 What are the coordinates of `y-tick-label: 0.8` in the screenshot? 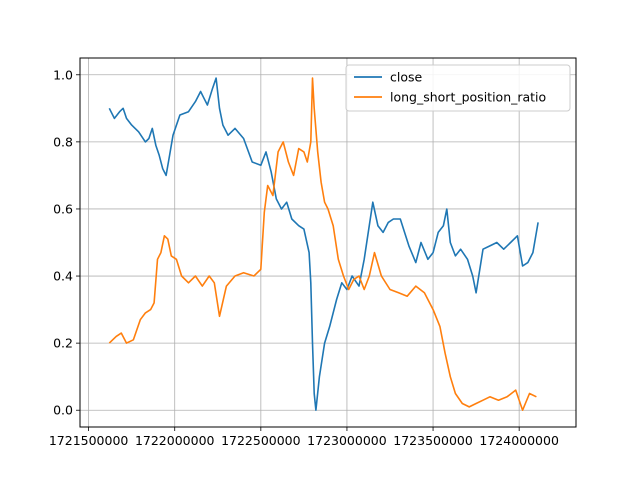 It's located at (63, 141).